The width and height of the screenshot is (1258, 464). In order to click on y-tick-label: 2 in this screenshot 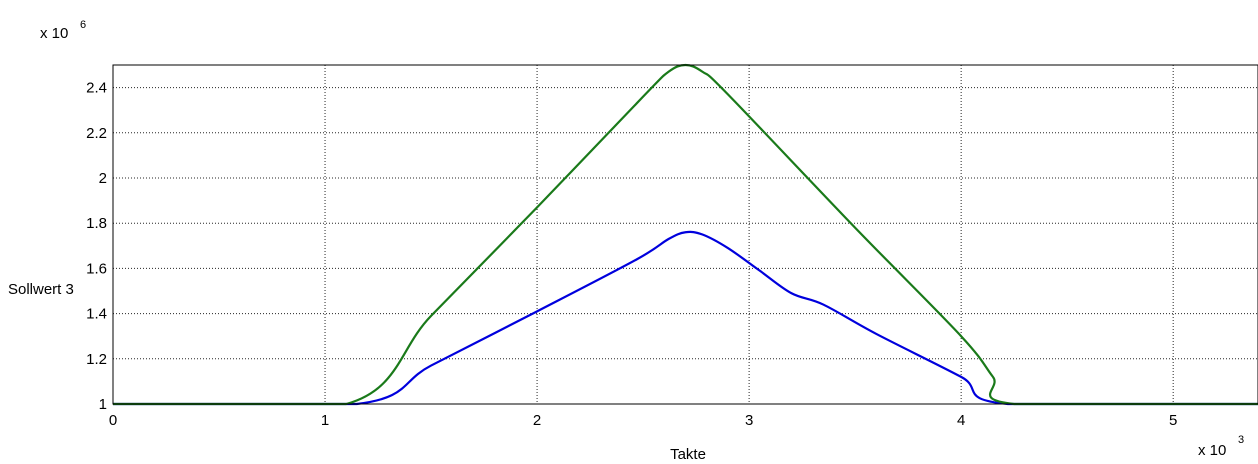, I will do `click(103, 178)`.